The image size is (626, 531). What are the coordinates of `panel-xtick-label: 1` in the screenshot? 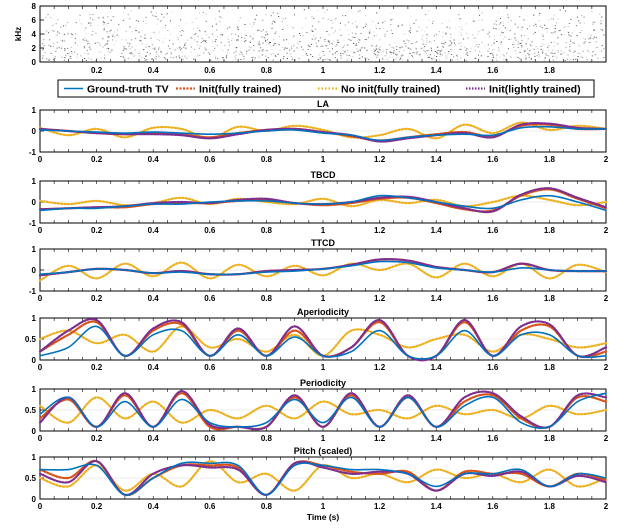 It's located at (323, 506).